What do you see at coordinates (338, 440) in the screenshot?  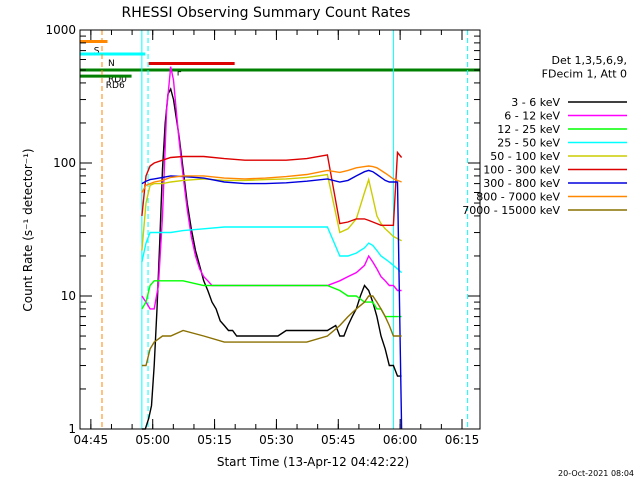 I see `x-tick-label: 05:45` at bounding box center [338, 440].